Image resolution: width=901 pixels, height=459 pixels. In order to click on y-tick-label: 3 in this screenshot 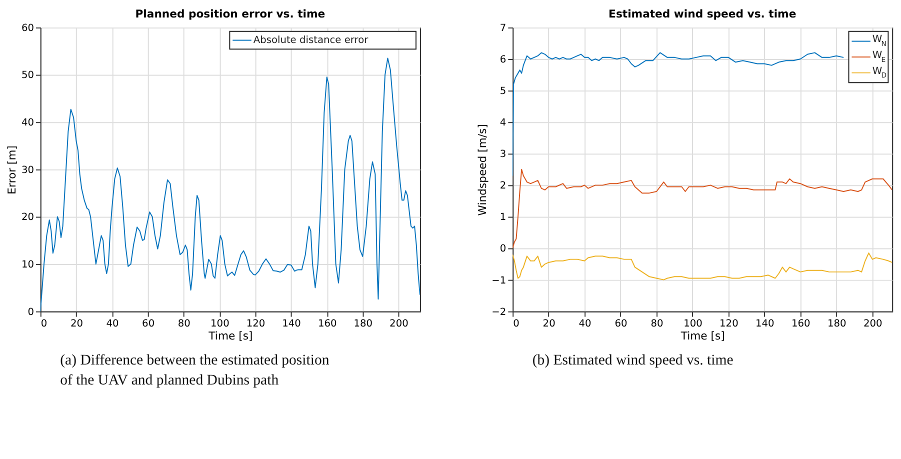, I will do `click(503, 154)`.